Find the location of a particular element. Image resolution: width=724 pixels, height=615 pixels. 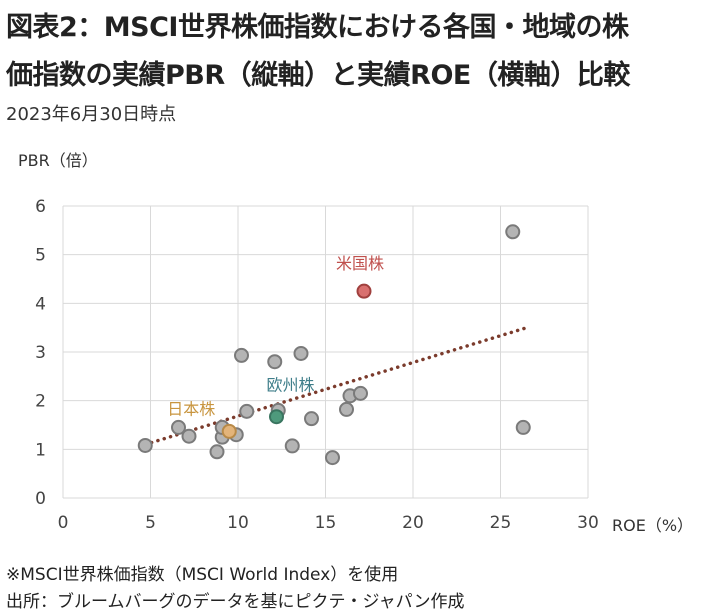

y-tick-label: 5 is located at coordinates (40, 256).